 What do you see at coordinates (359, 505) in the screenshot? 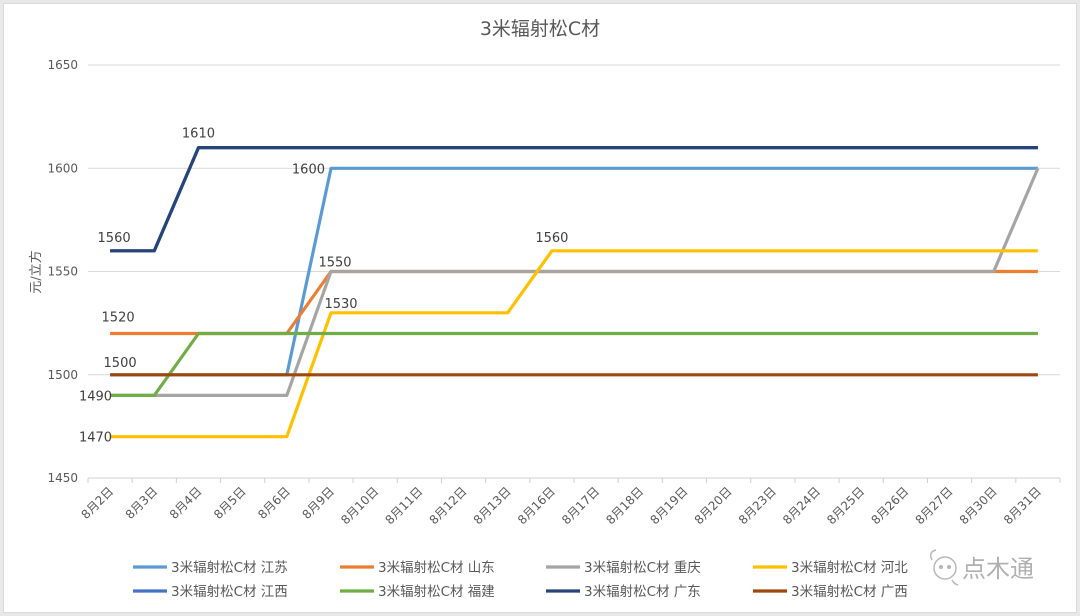
I see `x-tick-label: 8月10日` at bounding box center [359, 505].